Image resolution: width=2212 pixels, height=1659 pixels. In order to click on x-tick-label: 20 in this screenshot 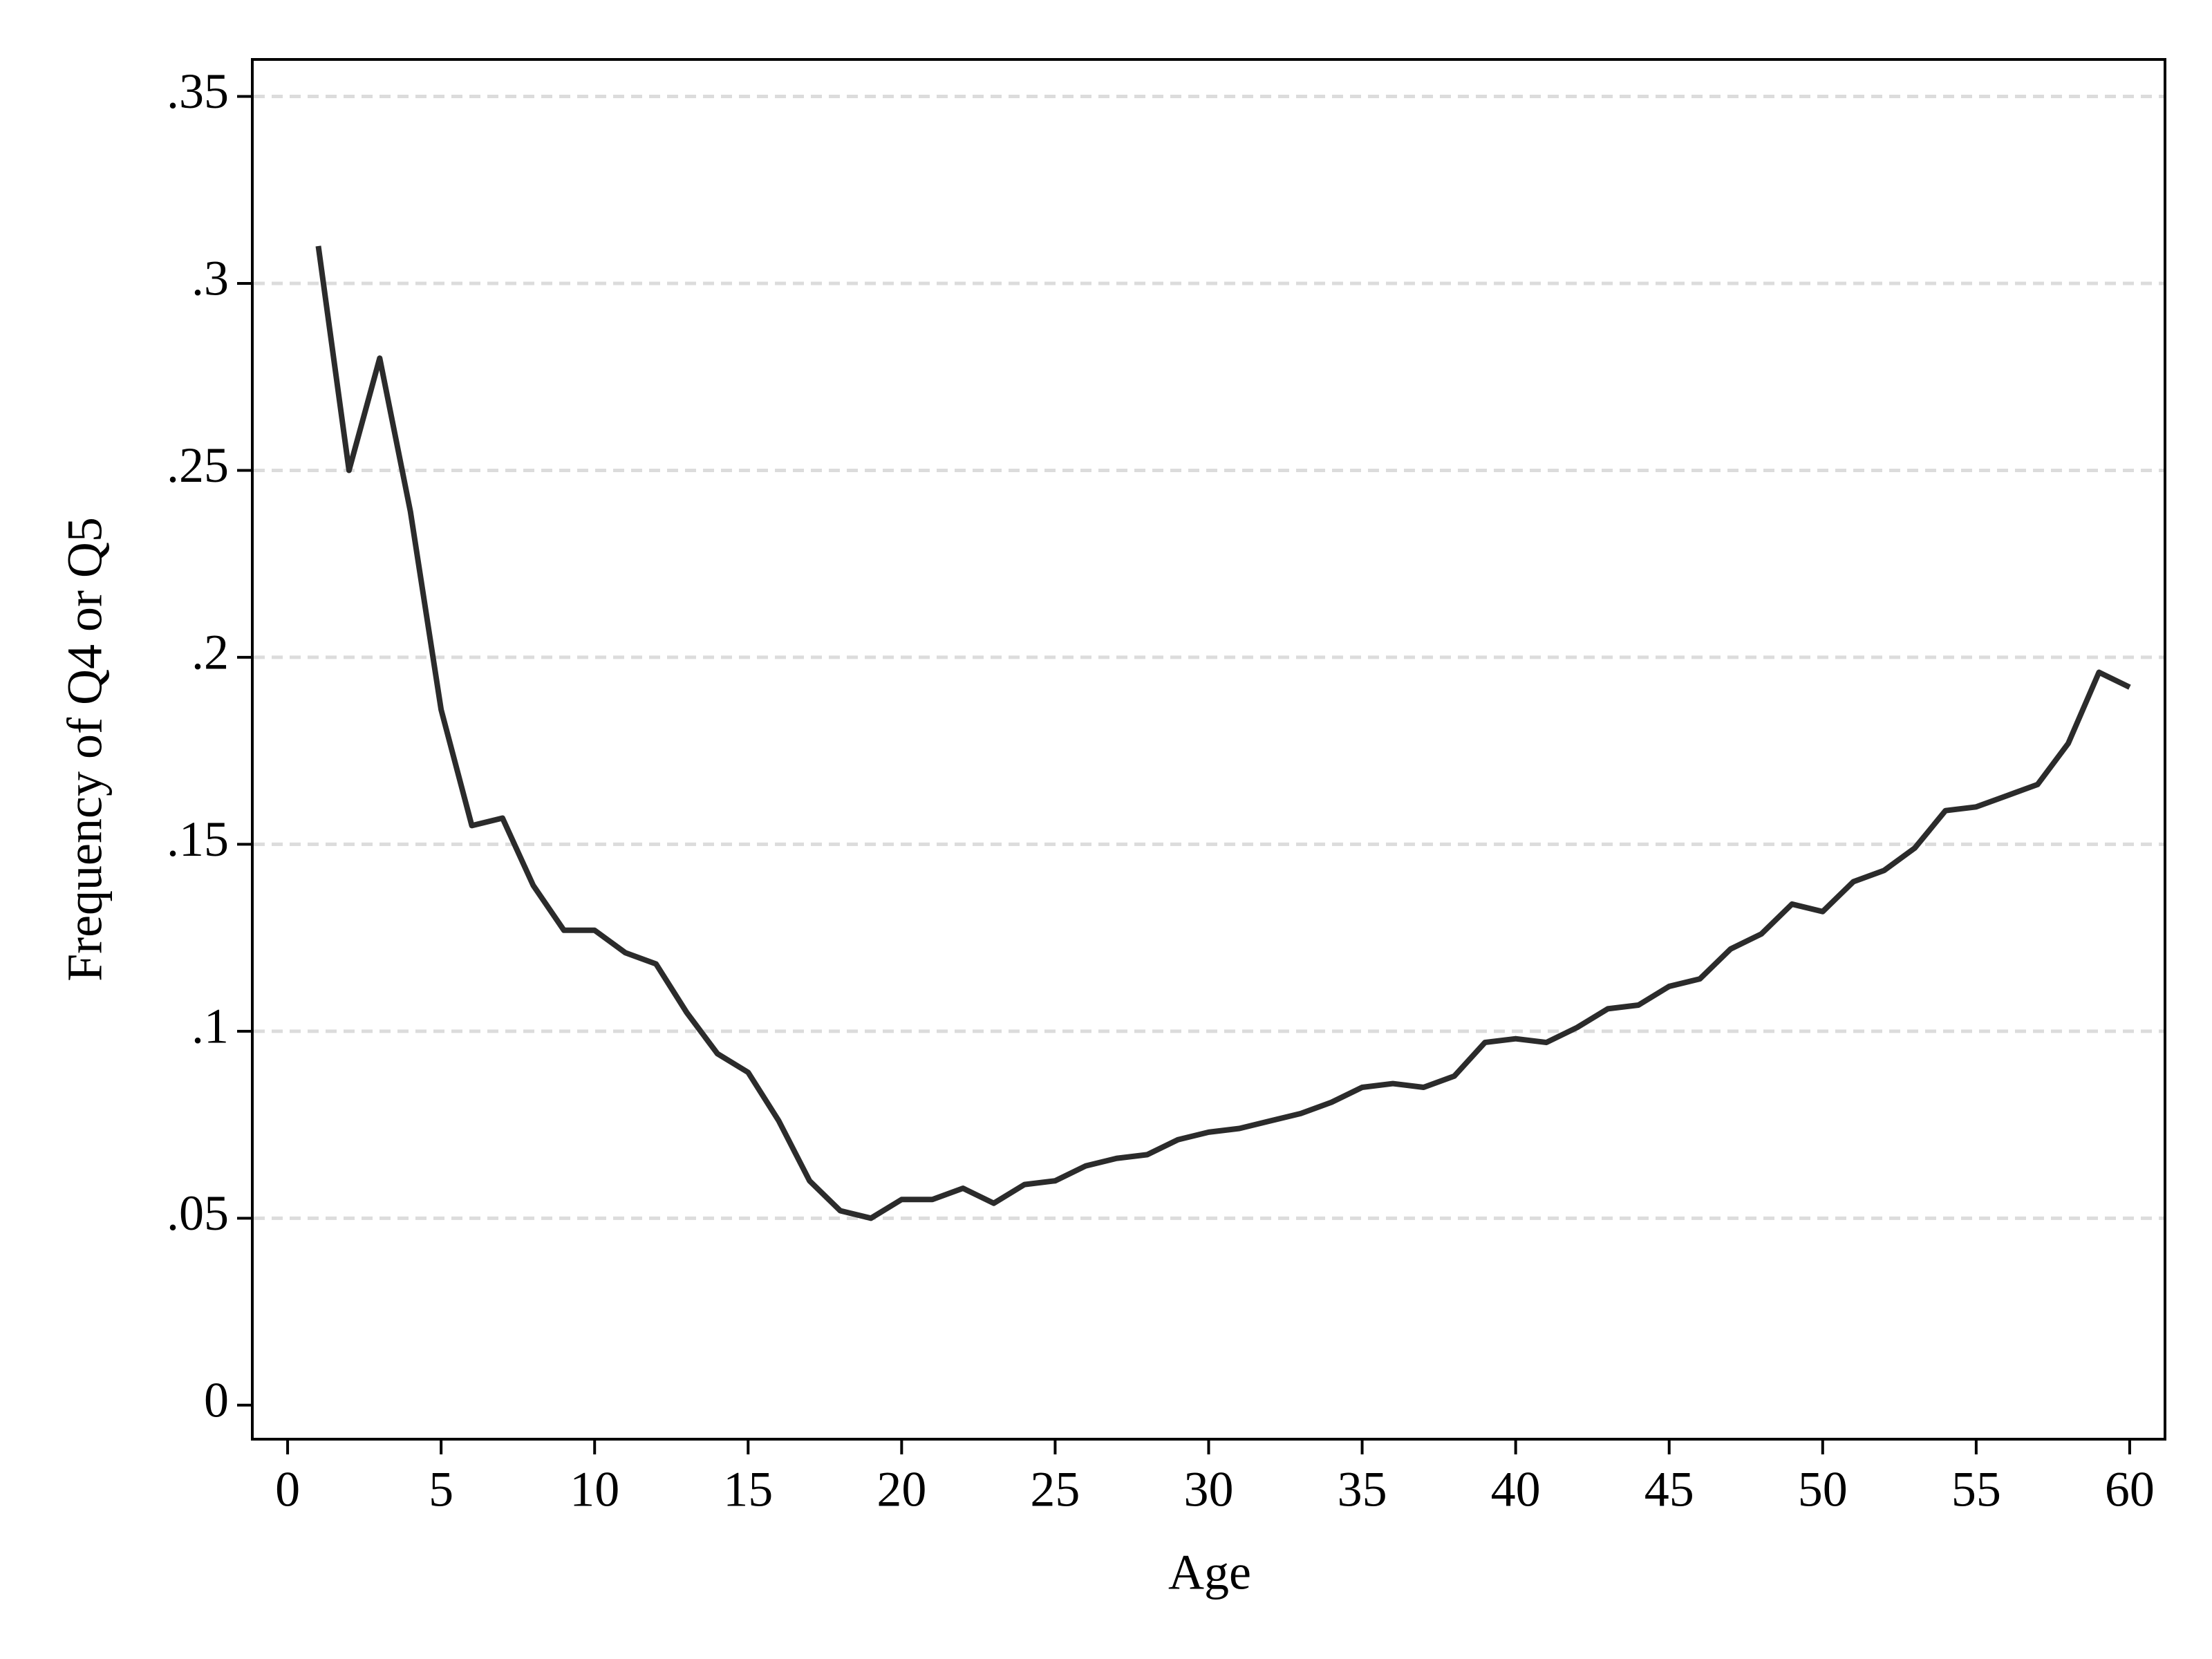, I will do `click(901, 1489)`.